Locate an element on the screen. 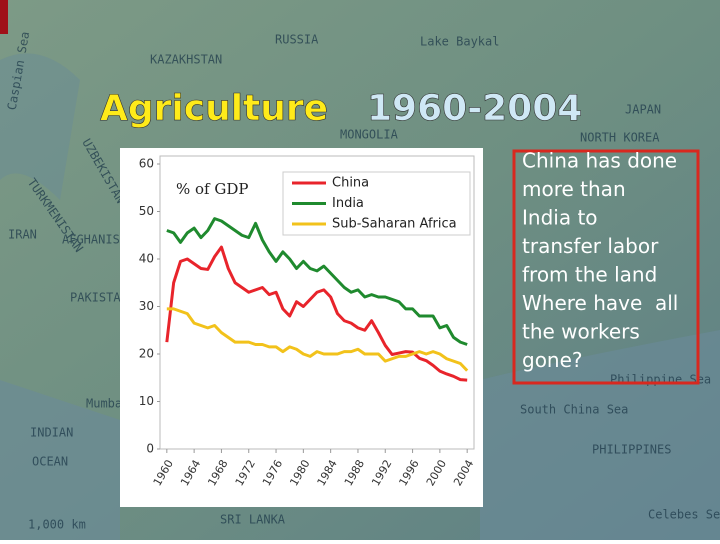 The height and width of the screenshot is (544, 720). sea is located at coordinates (40, 127).